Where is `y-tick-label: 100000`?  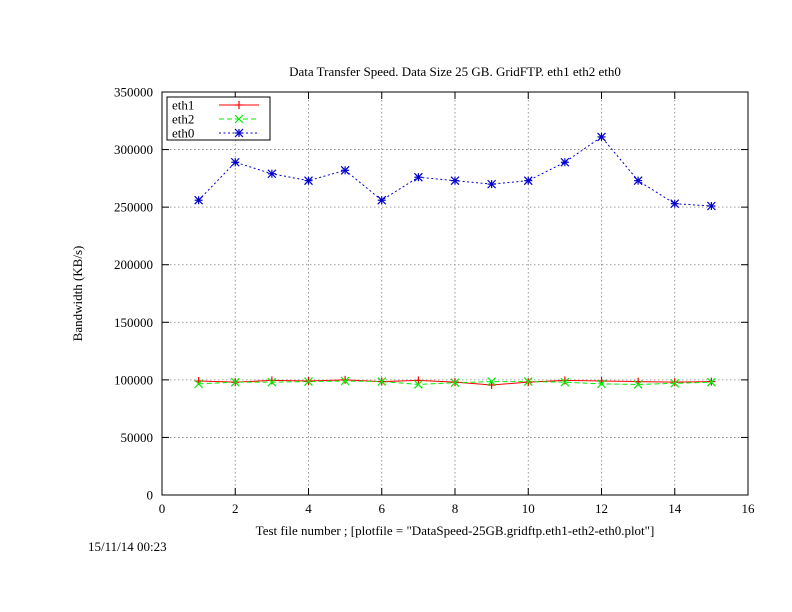 y-tick-label: 100000 is located at coordinates (133, 379).